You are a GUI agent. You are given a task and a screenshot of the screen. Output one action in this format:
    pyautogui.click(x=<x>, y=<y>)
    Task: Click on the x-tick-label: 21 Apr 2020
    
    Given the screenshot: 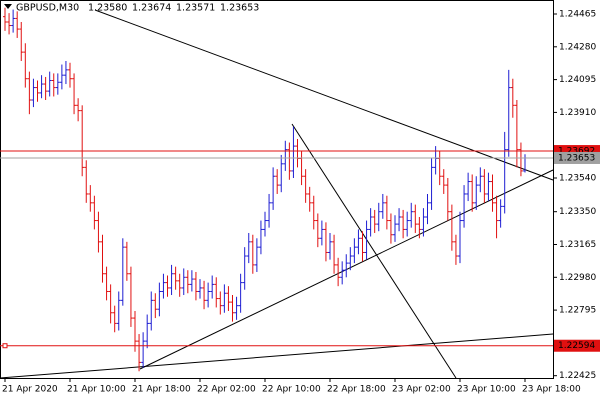 What is the action you would take?
    pyautogui.click(x=30, y=390)
    